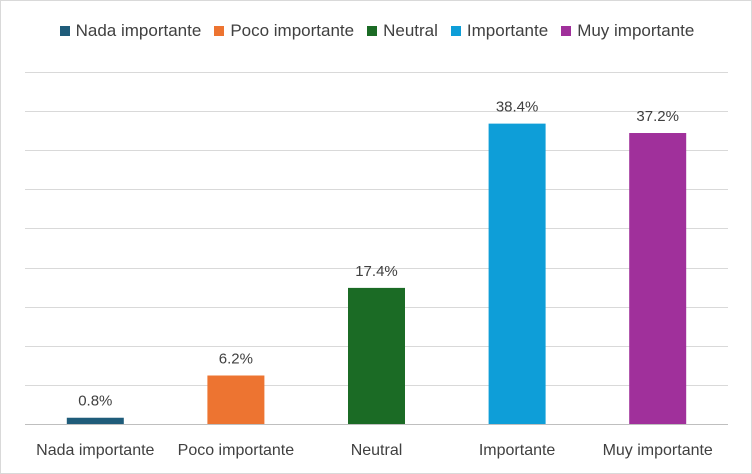 The height and width of the screenshot is (474, 752). I want to click on legend-label: Muy importante, so click(636, 30).